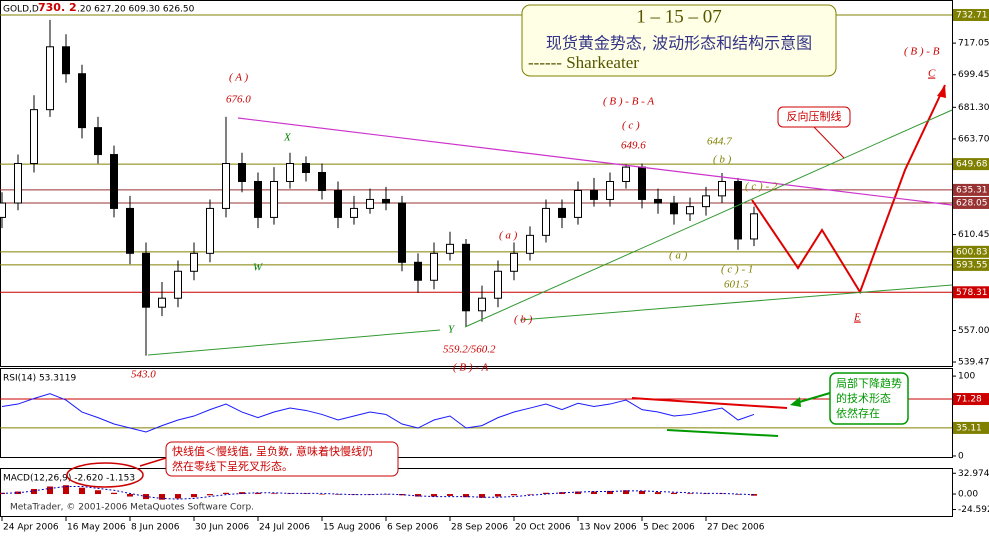 Image resolution: width=989 pixels, height=557 pixels. What do you see at coordinates (932, 74) in the screenshot?
I see `wave-label: C` at bounding box center [932, 74].